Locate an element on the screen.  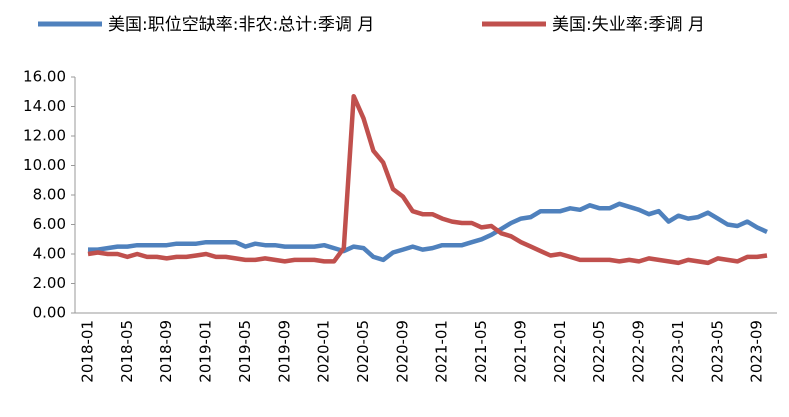
y-tick-label: 14.00 is located at coordinates (44, 106).